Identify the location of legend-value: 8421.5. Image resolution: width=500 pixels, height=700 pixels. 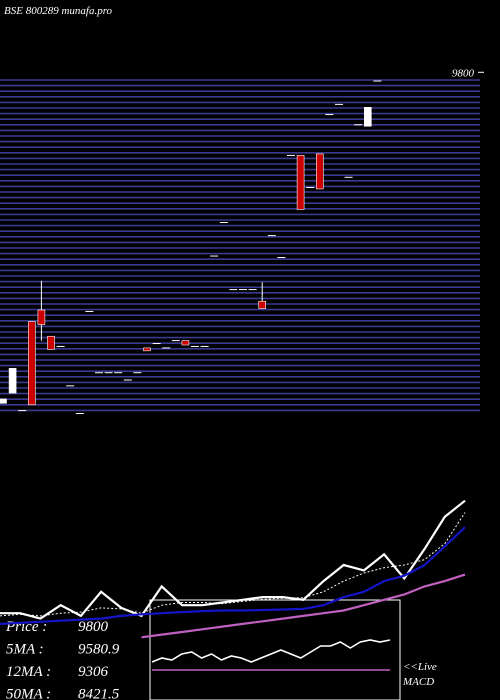
(99, 693).